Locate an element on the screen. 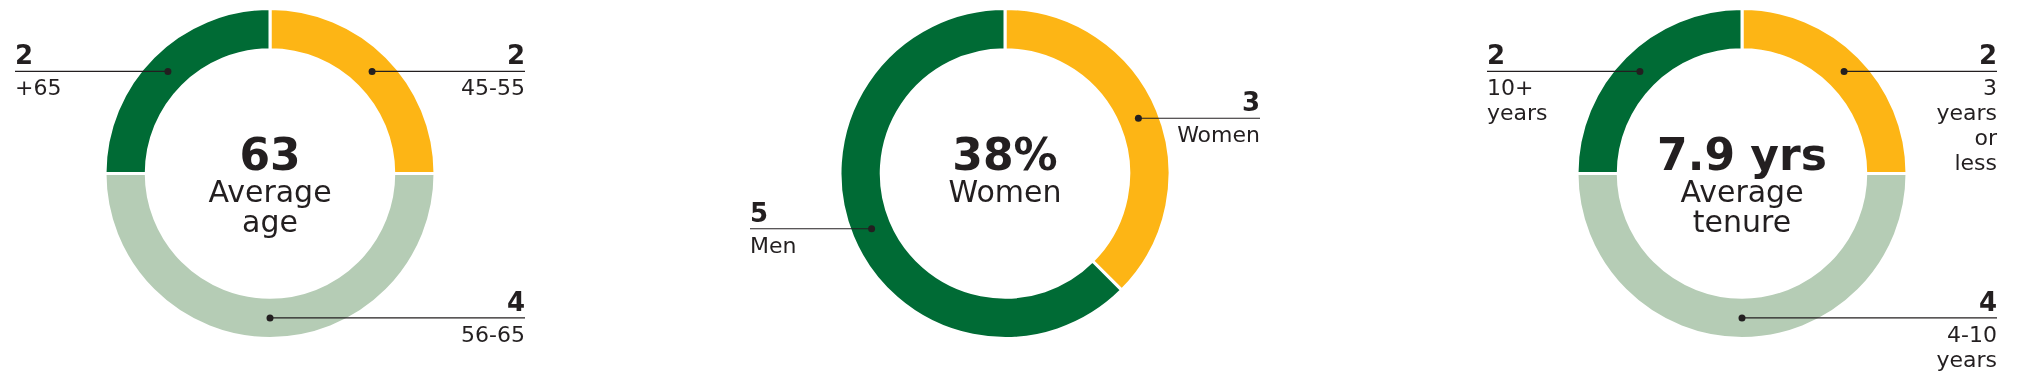  slice-label: Men is located at coordinates (773, 245).